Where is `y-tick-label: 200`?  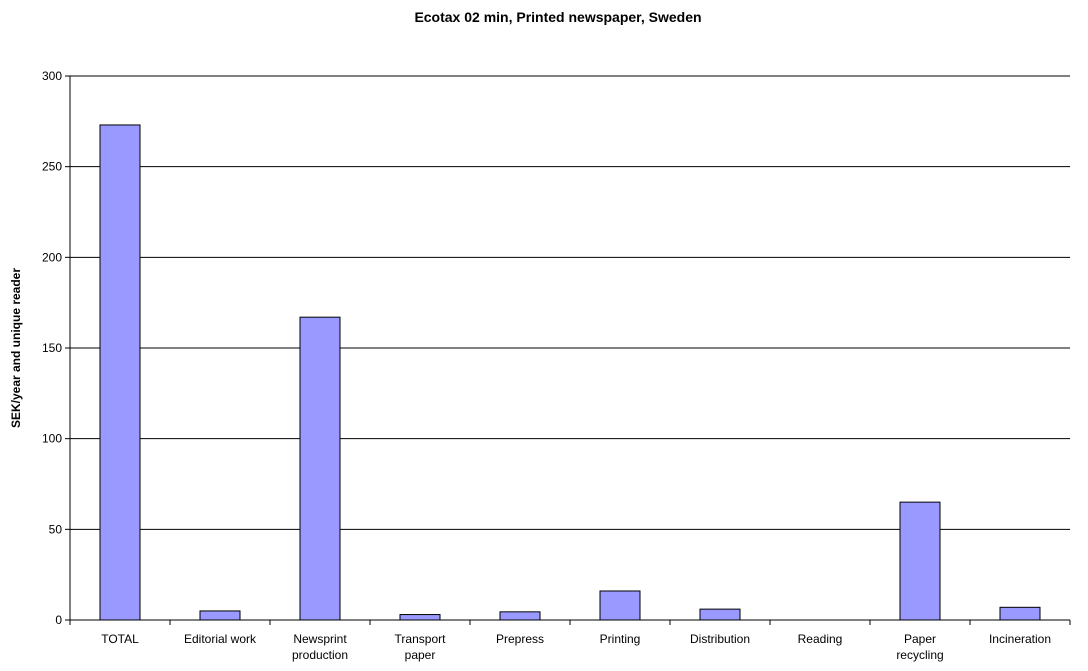 y-tick-label: 200 is located at coordinates (52, 257).